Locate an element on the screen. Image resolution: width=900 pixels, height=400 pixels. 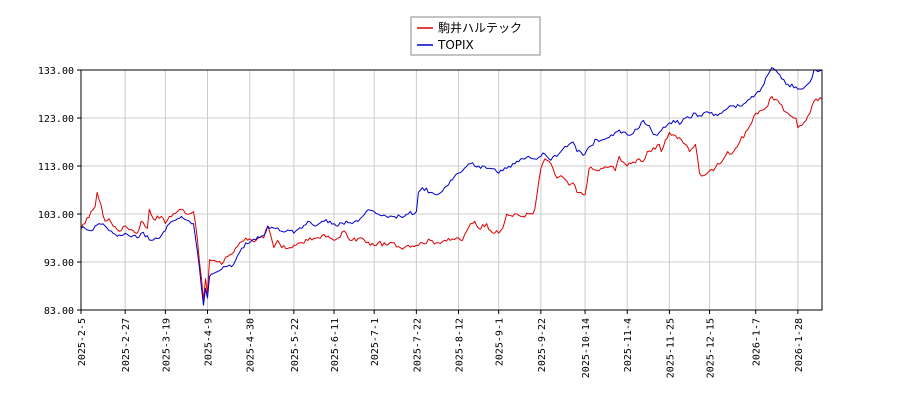
x-tick-label: 2026-1-7 is located at coordinates (757, 342).